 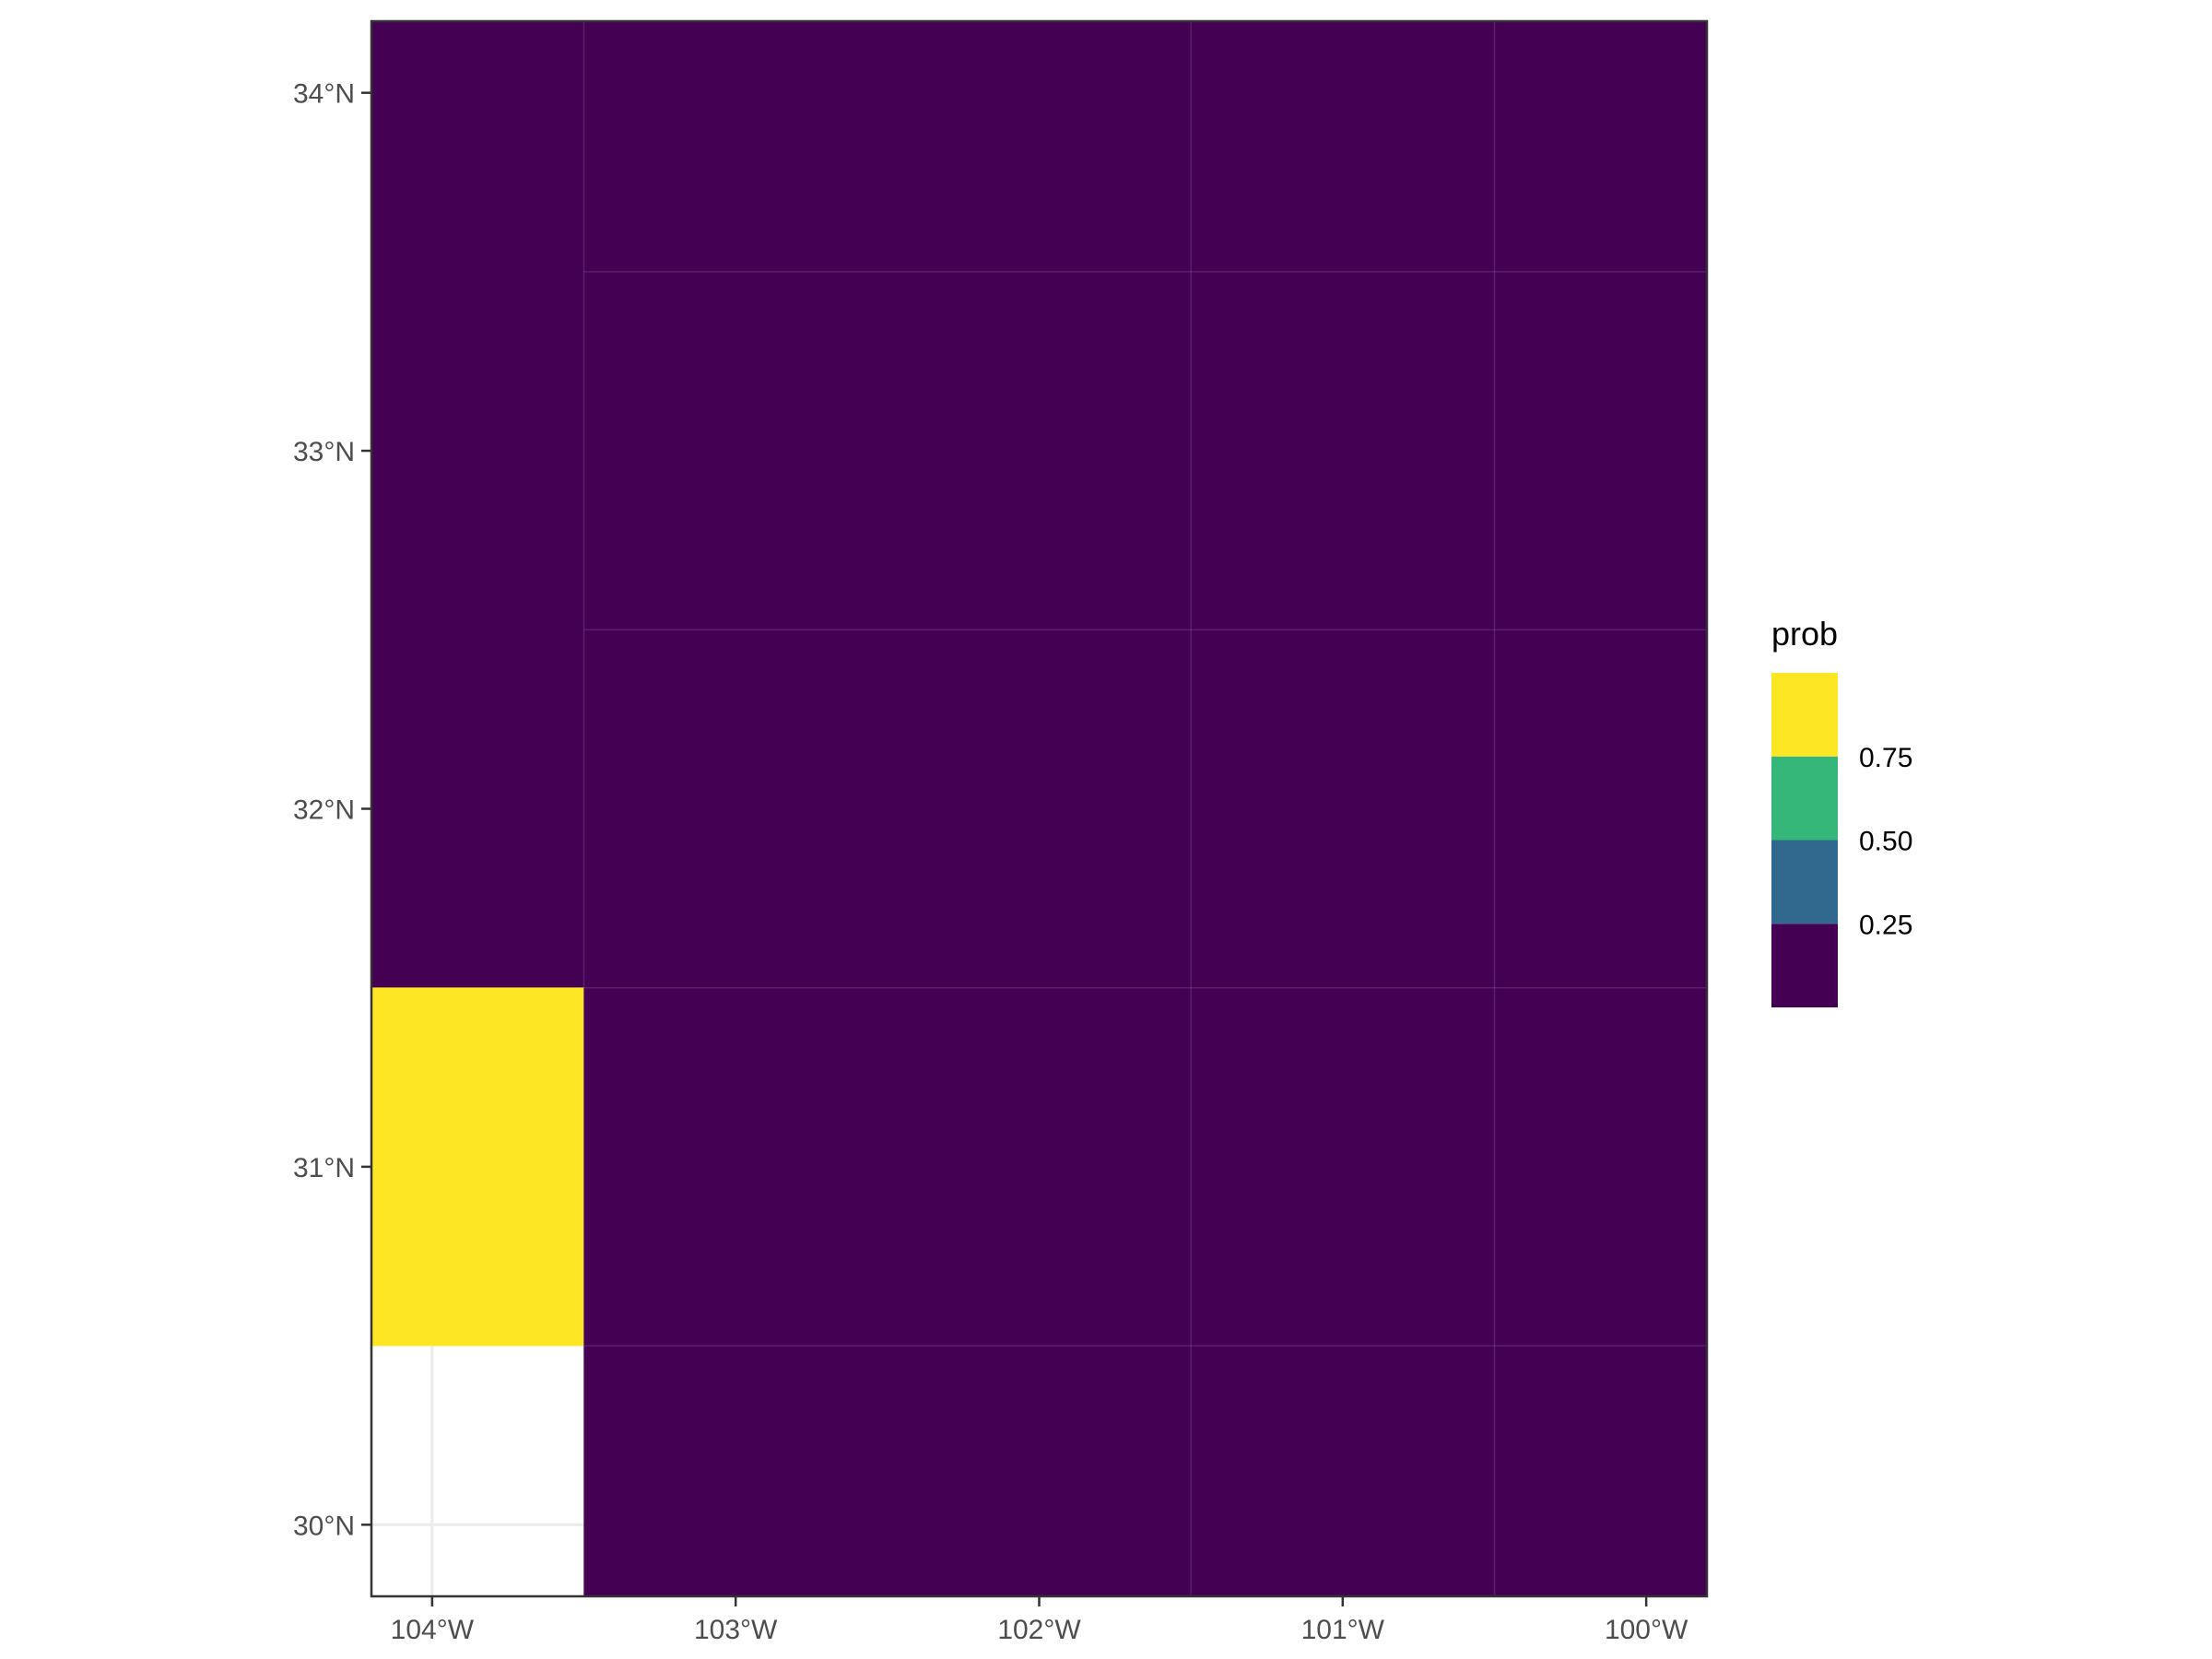 I want to click on x-tick-label-0: 104°W, so click(x=433, y=1630).